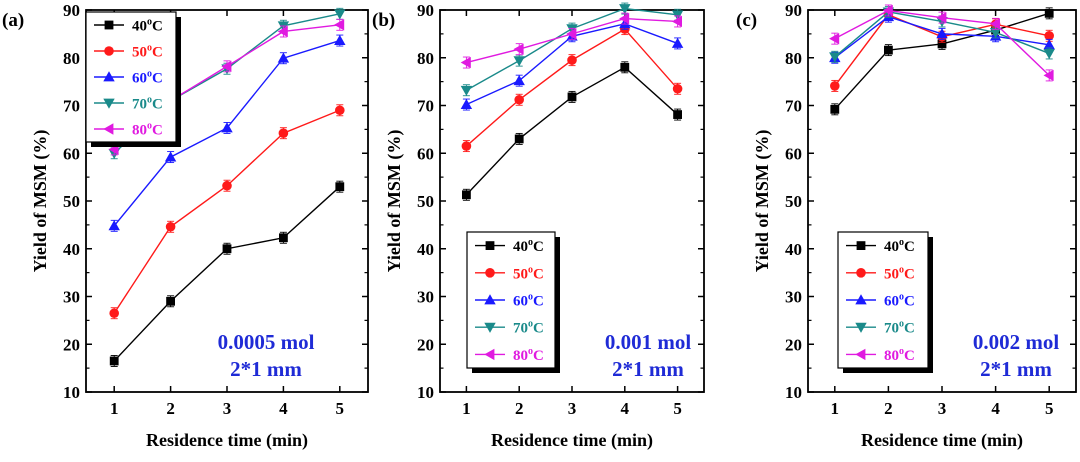 The image size is (1080, 462). Describe the element at coordinates (227, 440) in the screenshot. I see `x-axis-title: Residence time (min)` at that location.